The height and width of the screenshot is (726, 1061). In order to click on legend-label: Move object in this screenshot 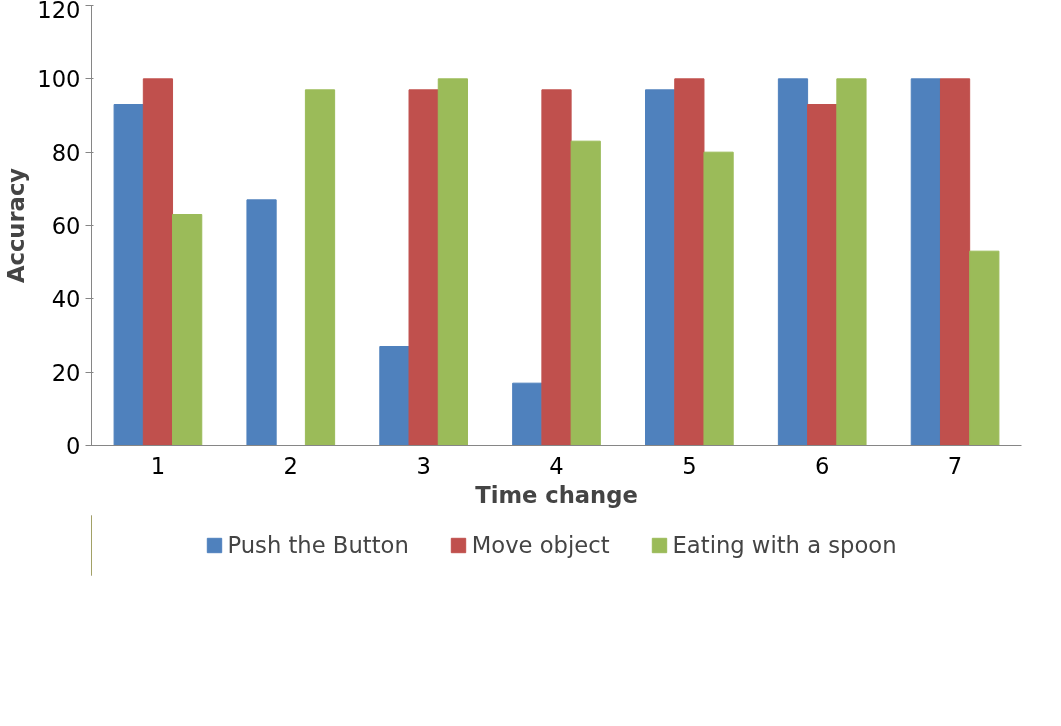, I will do `click(540, 545)`.